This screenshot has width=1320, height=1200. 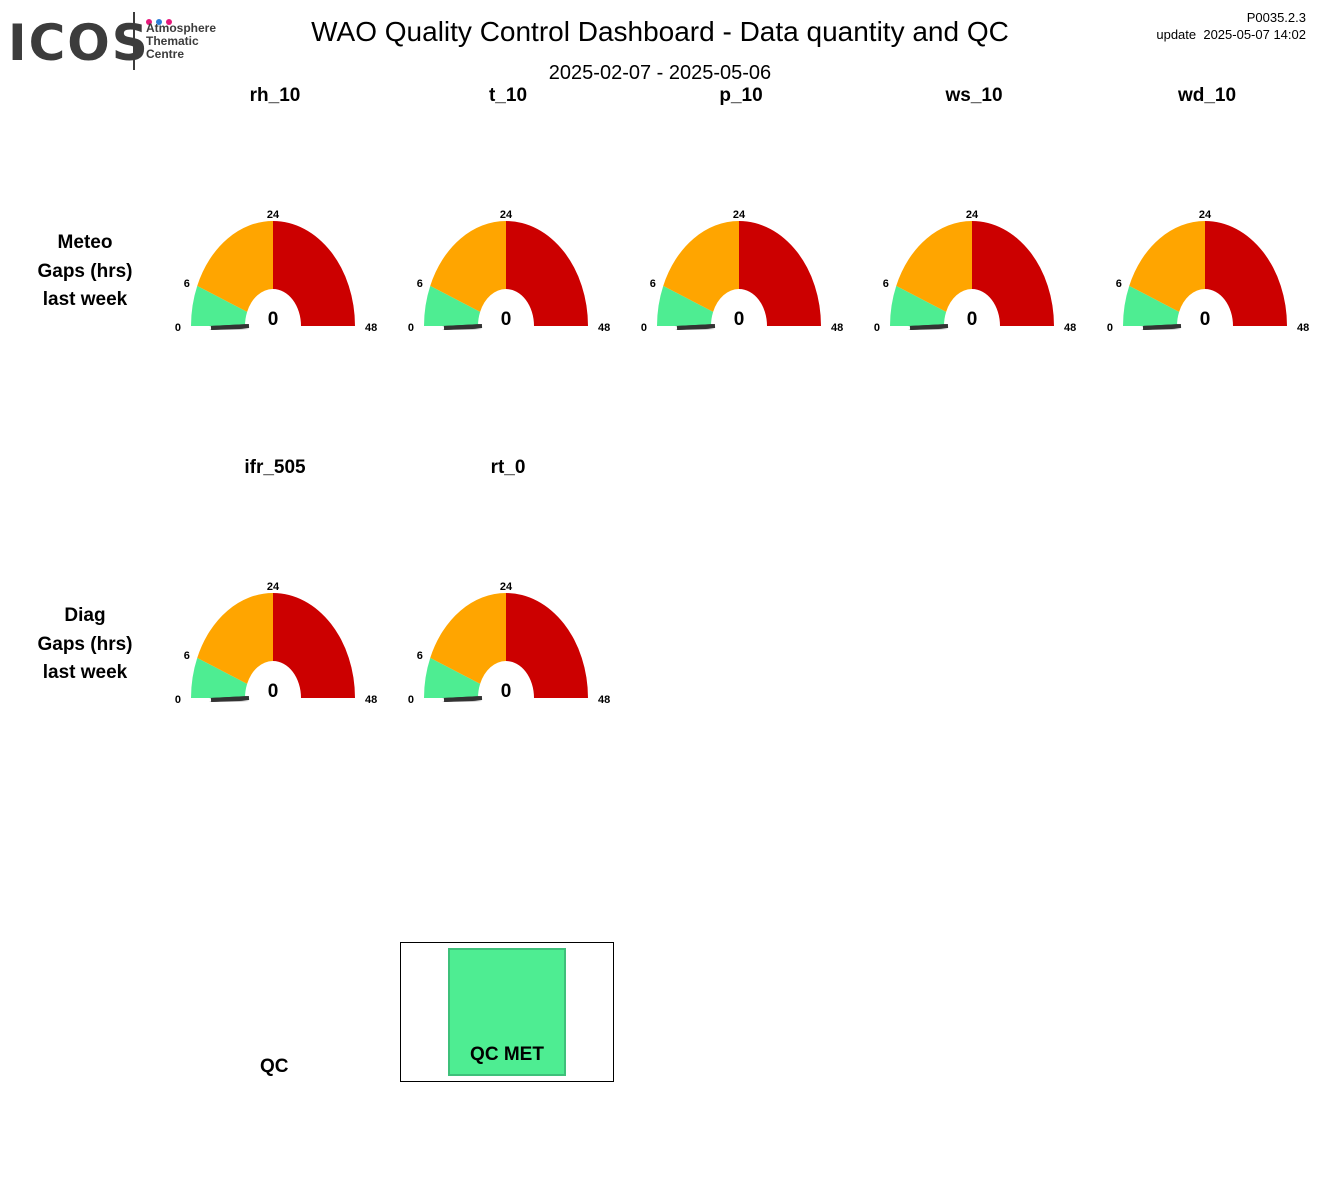 I want to click on icos-logo: ICOS Atmosphere Thematic Centre, so click(x=115, y=42).